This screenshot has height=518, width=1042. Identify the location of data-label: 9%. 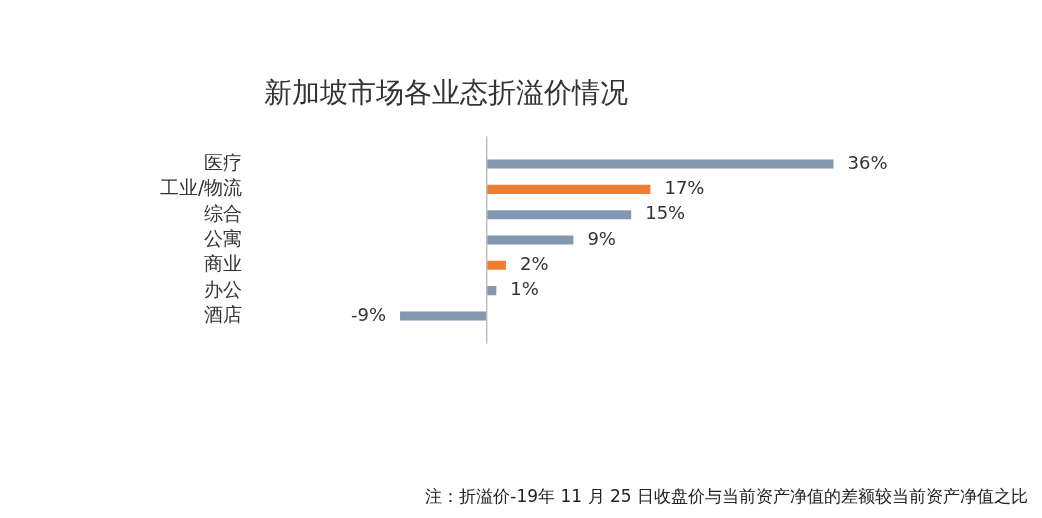
(601, 238).